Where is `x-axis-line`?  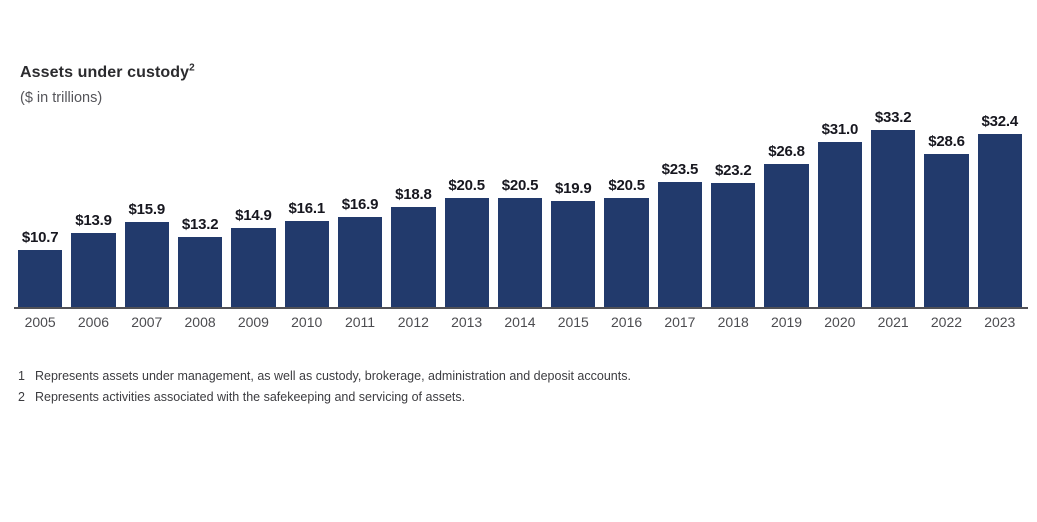
x-axis-line is located at coordinates (521, 308).